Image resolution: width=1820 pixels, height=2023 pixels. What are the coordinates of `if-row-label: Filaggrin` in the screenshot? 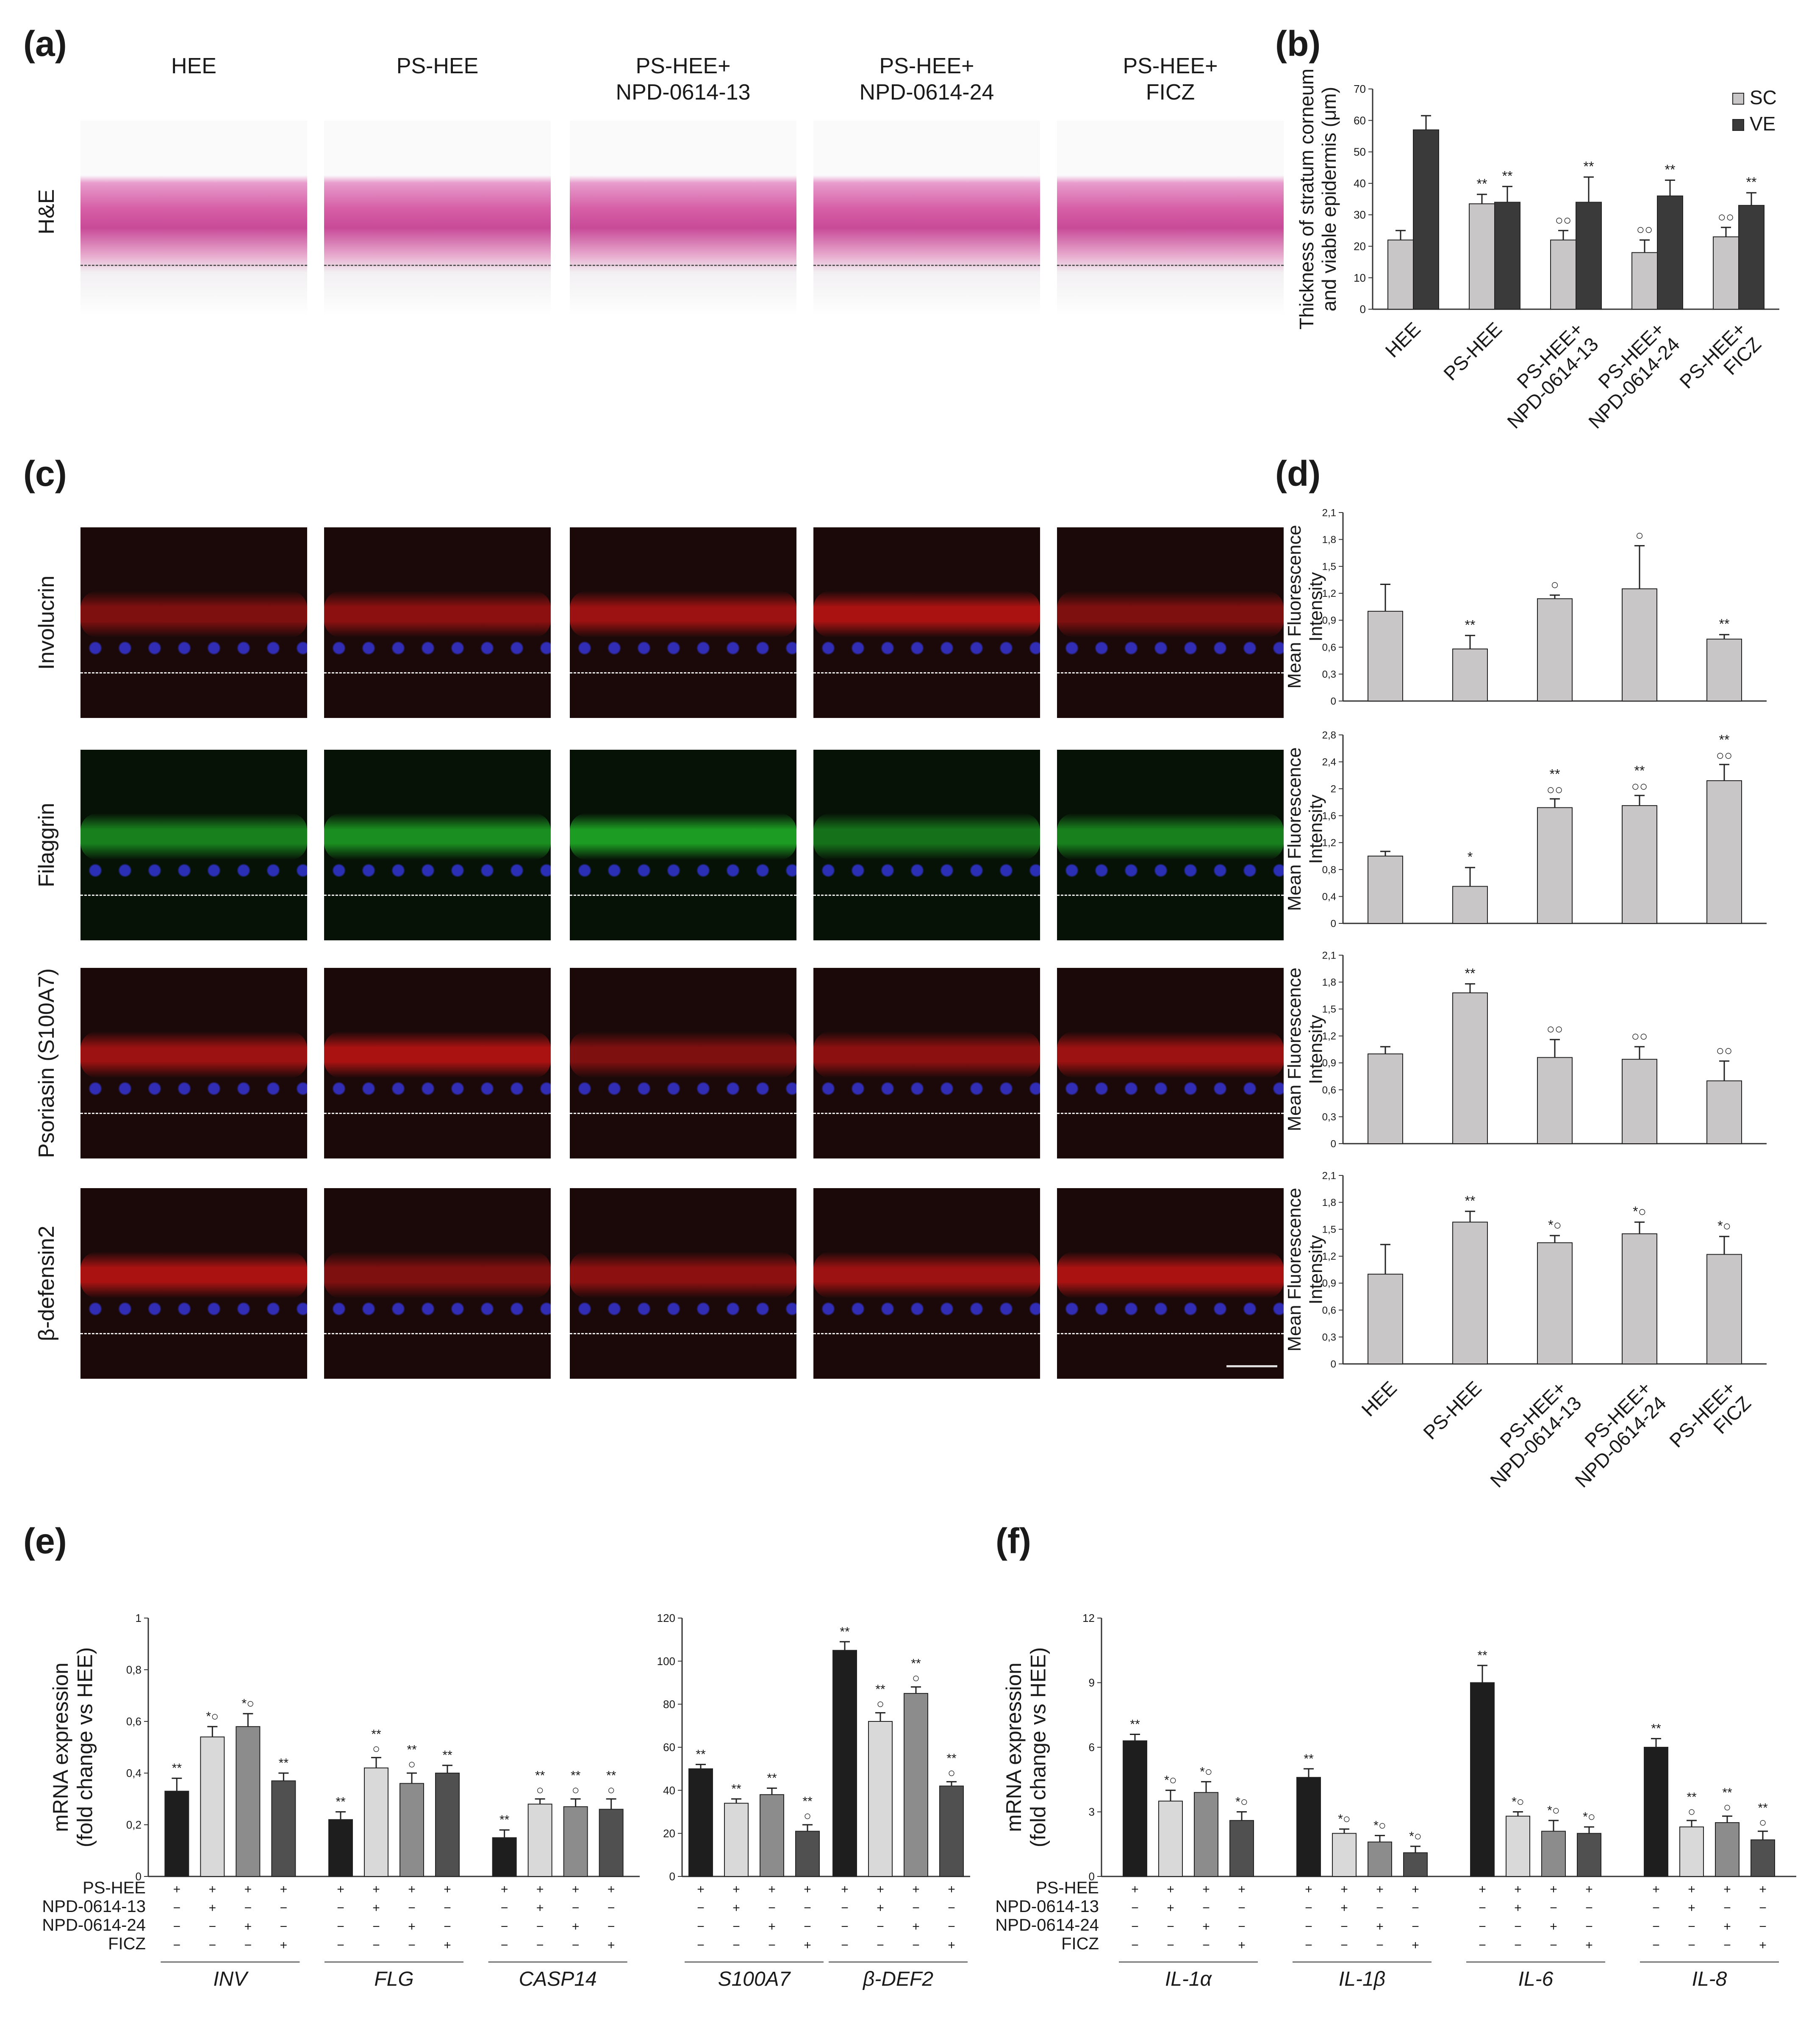 It's located at (47, 845).